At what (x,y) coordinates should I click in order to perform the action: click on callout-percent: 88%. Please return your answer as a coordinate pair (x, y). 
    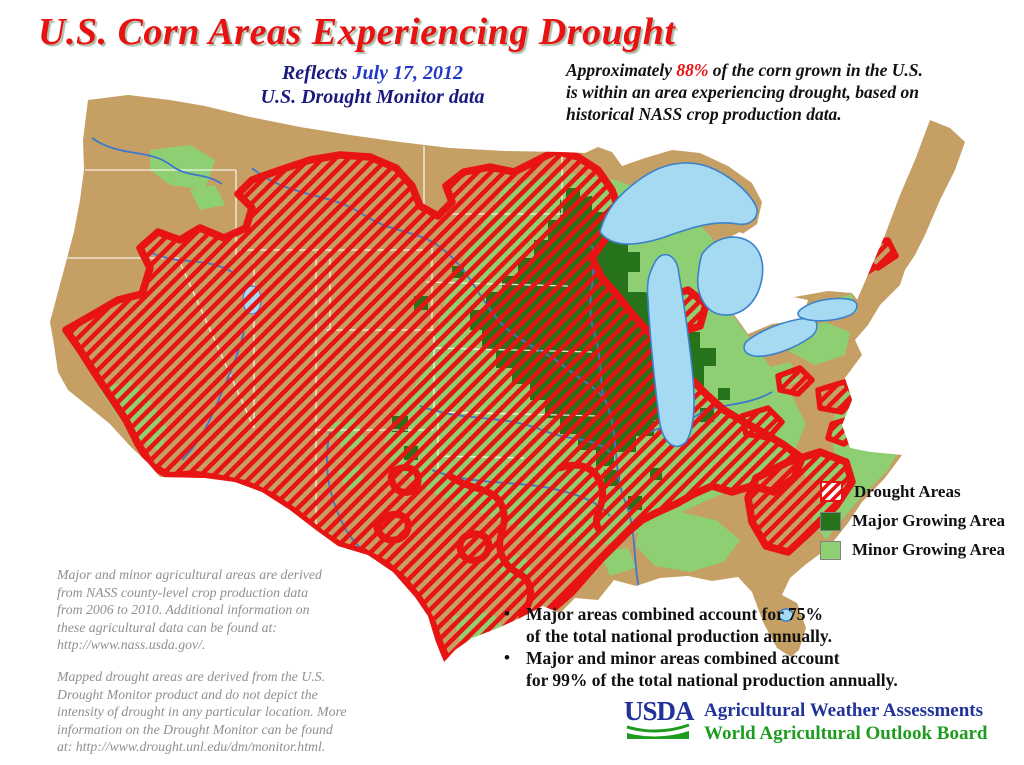
    Looking at the image, I should click on (692, 70).